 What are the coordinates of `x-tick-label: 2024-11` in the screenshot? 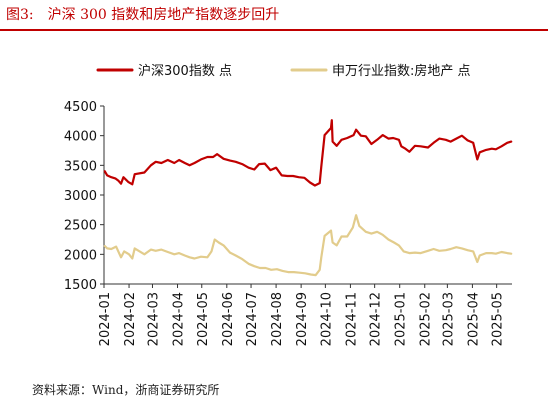 It's located at (351, 319).